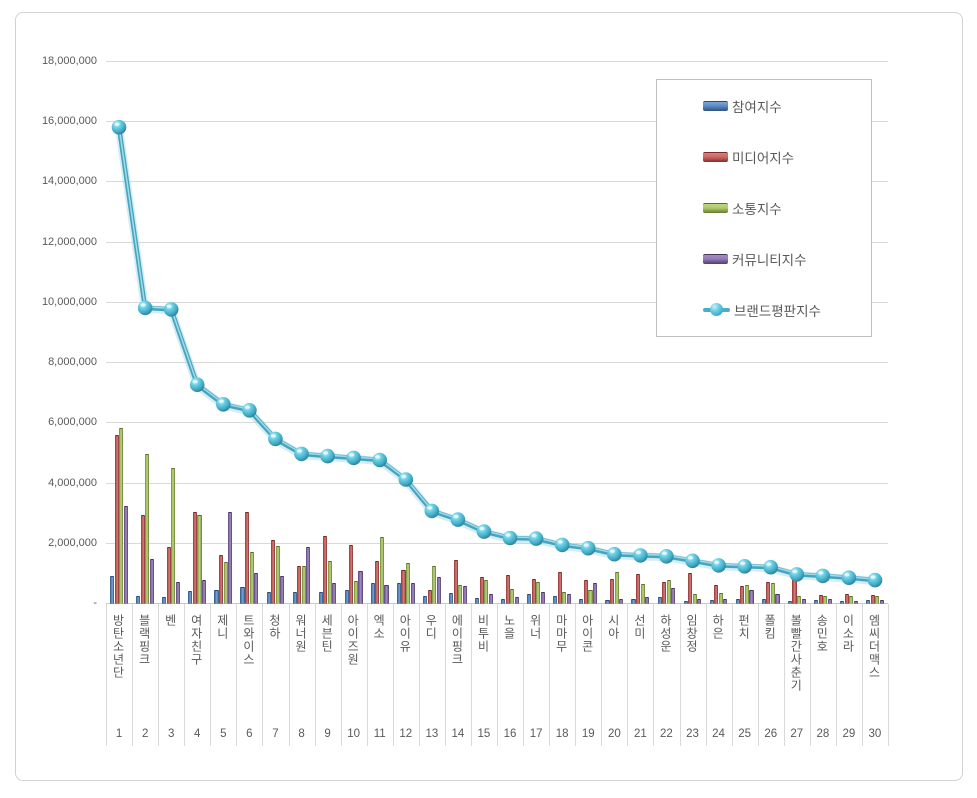 The width and height of the screenshot is (977, 798). What do you see at coordinates (354, 734) in the screenshot?
I see `x-rank-label: 10` at bounding box center [354, 734].